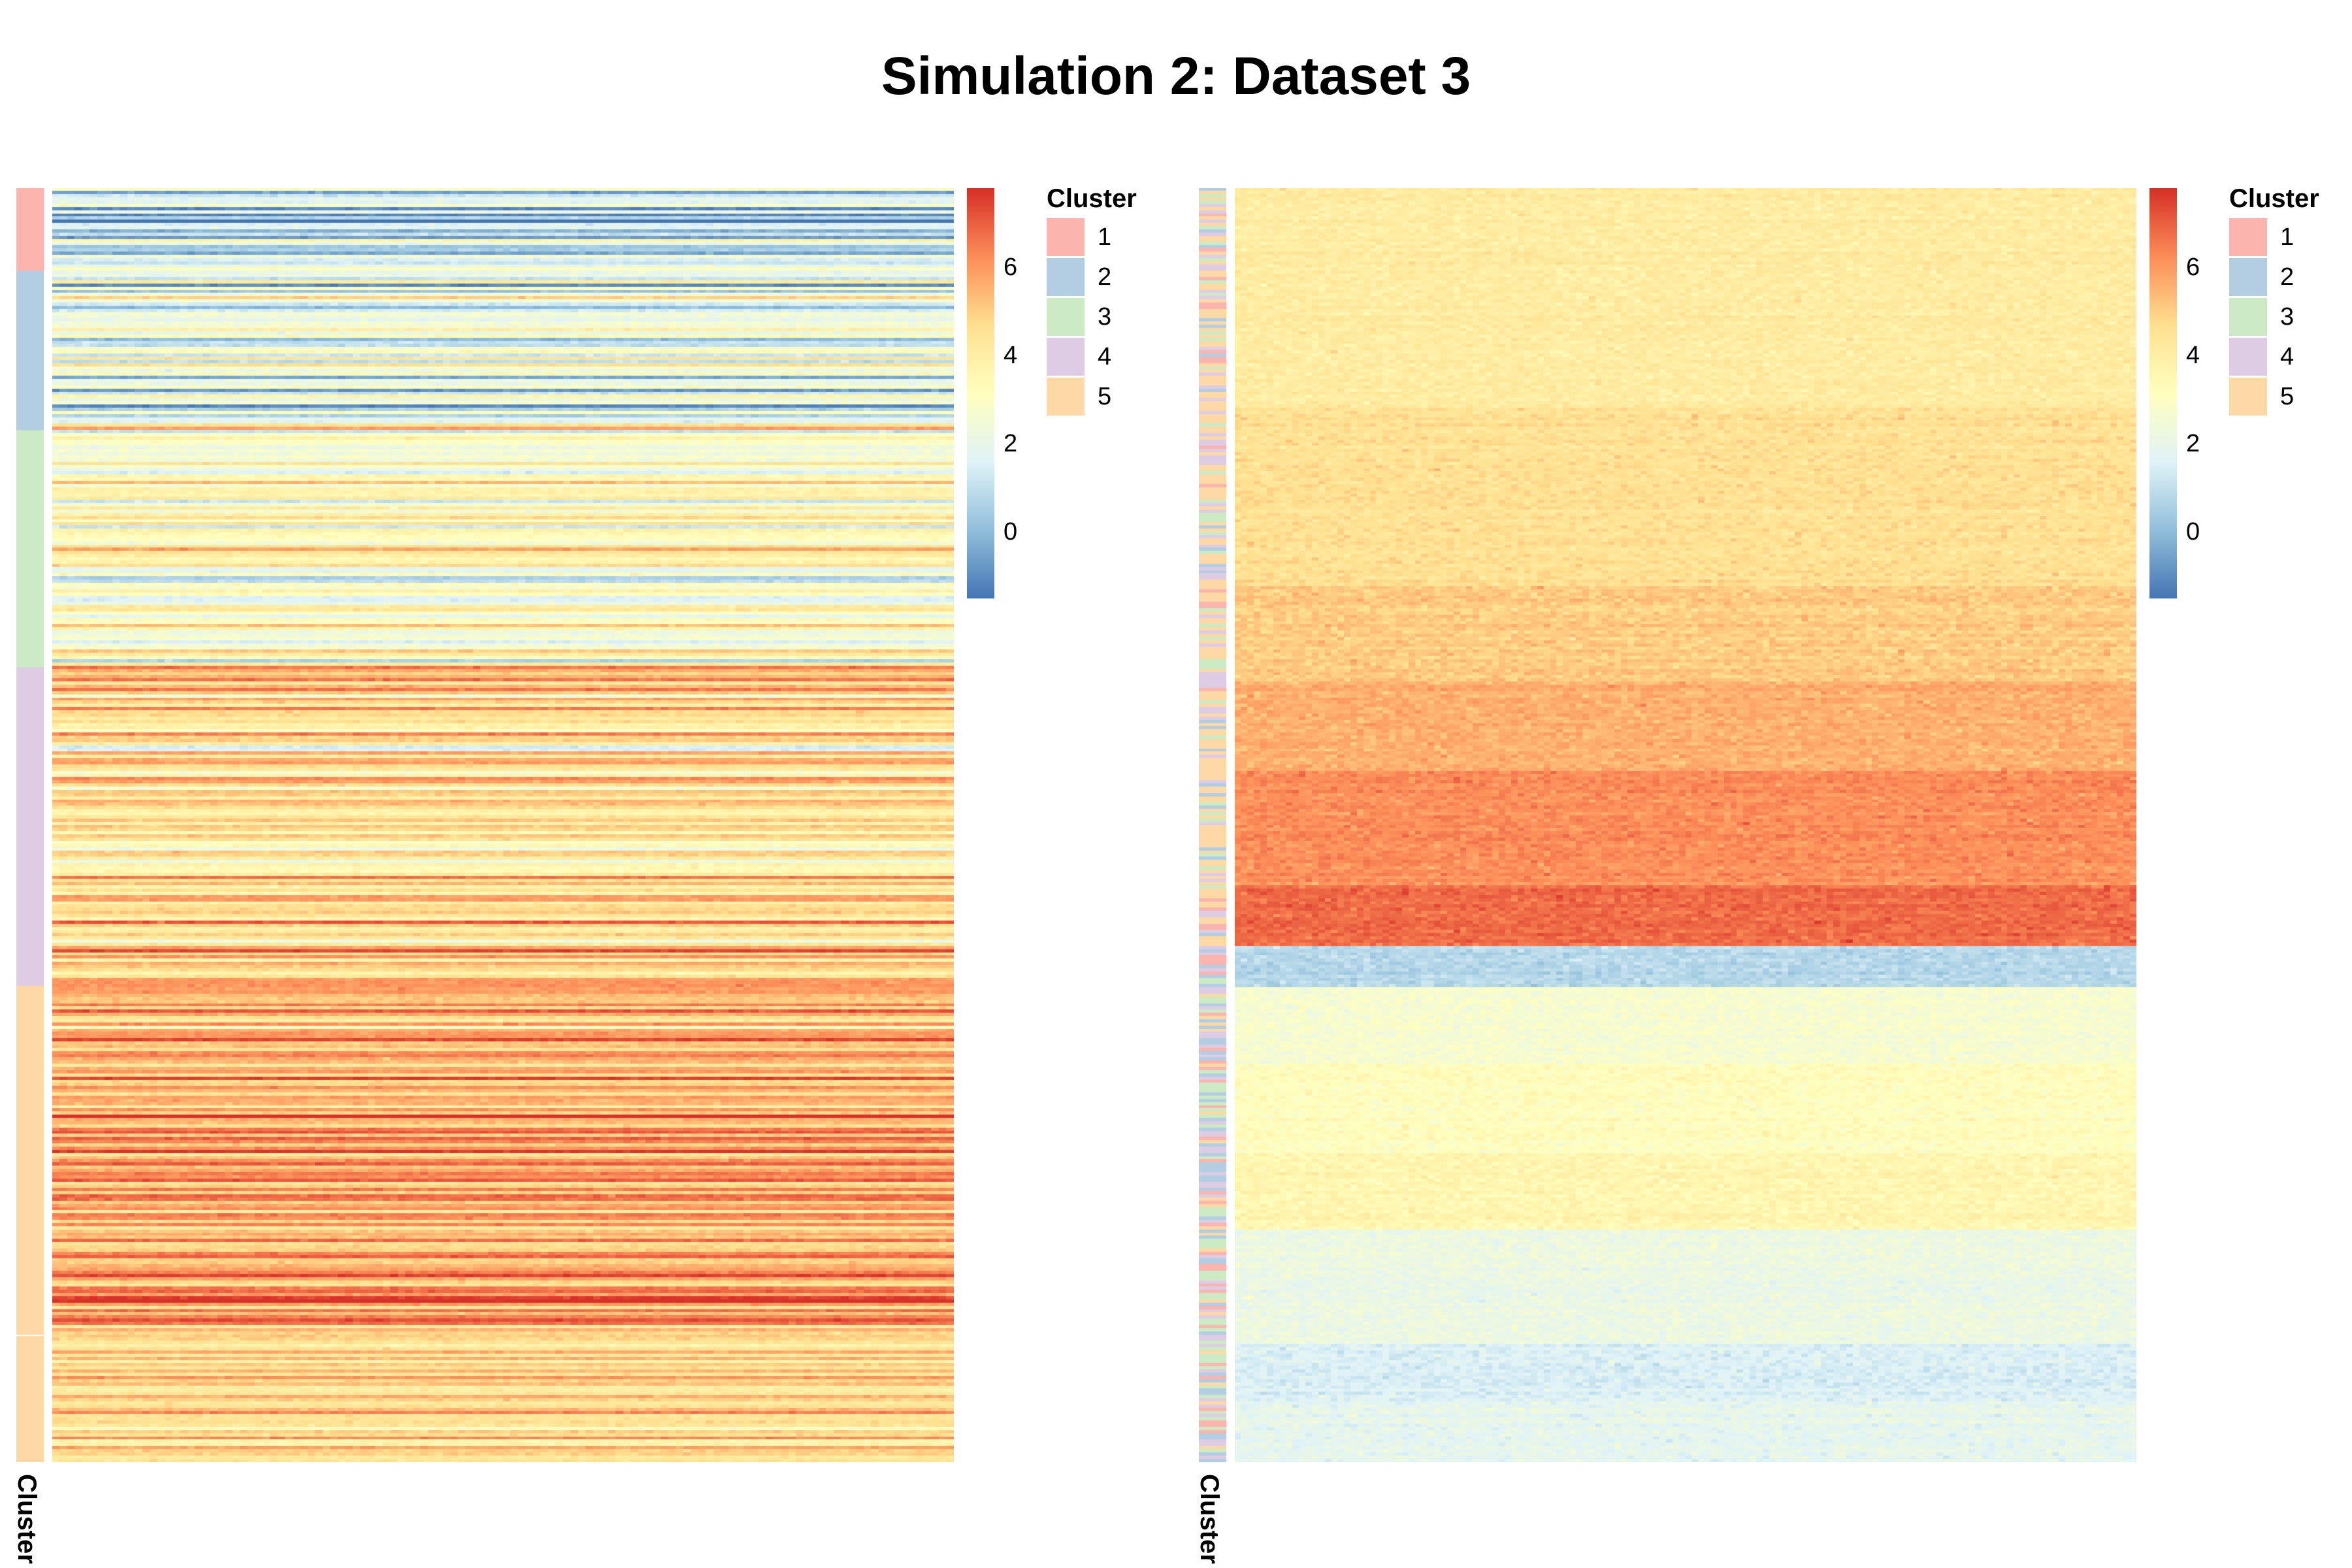  Describe the element at coordinates (1092, 198) in the screenshot. I see `cluster-legend-title-left: Cluster` at that location.